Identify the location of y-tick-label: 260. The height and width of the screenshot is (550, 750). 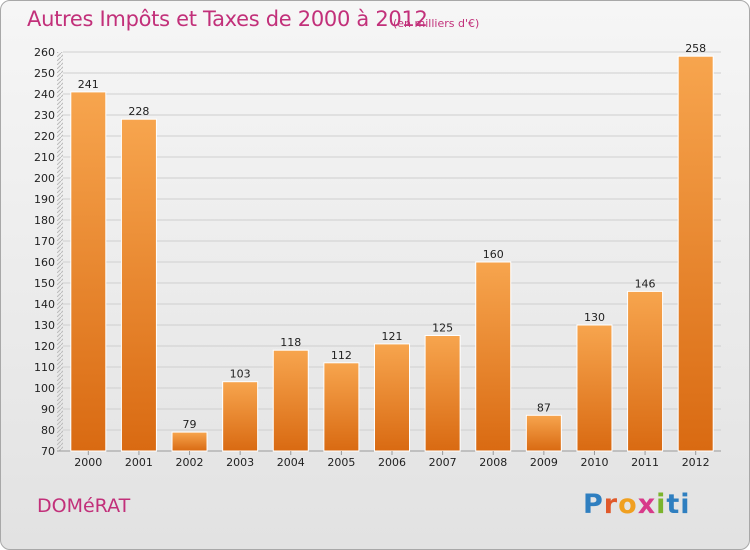
(44, 52).